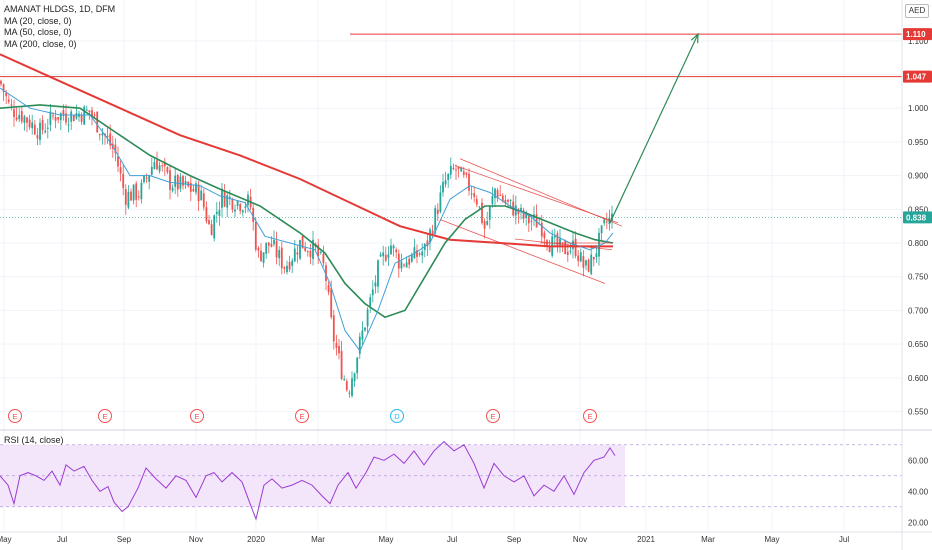 The width and height of the screenshot is (932, 550). Describe the element at coordinates (397, 416) in the screenshot. I see `event-marker-label: D` at that location.